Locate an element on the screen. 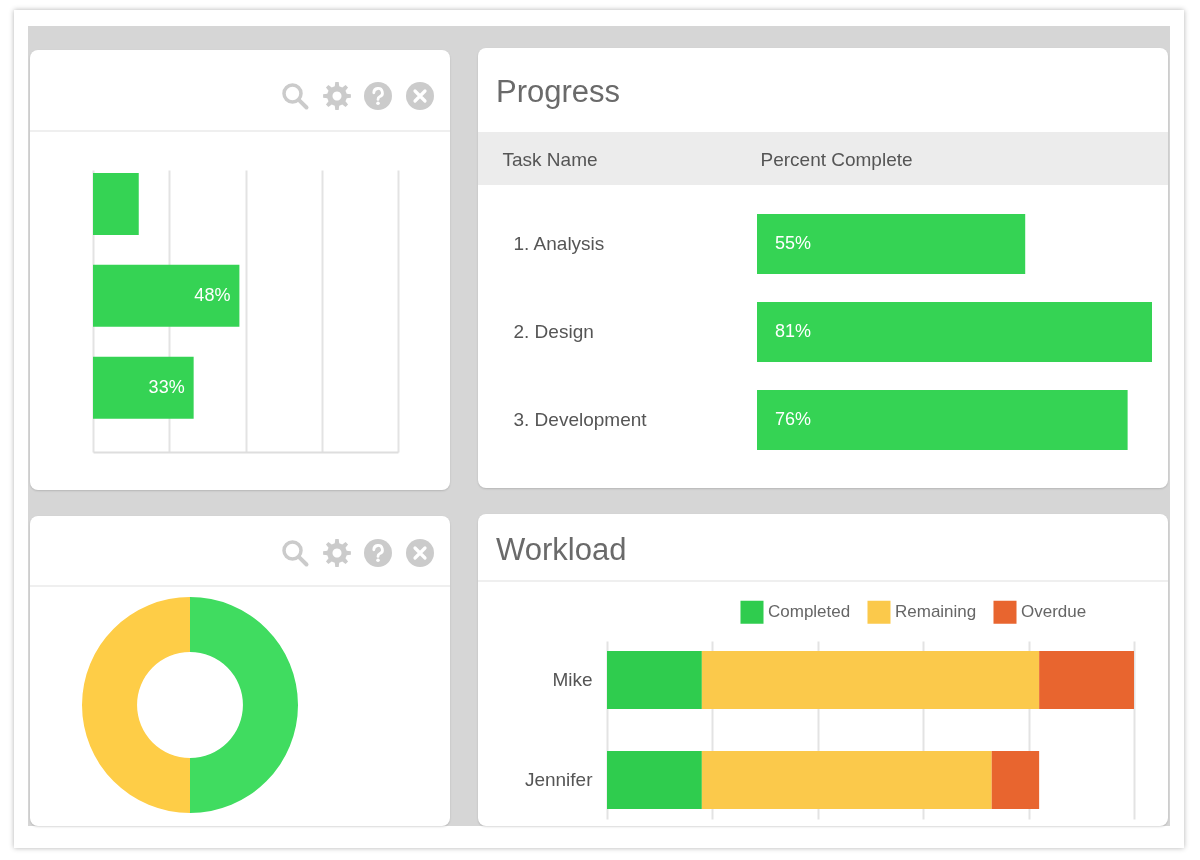 This screenshot has width=1200, height=860. y-tick-label: 1. Analysis is located at coordinates (559, 243).